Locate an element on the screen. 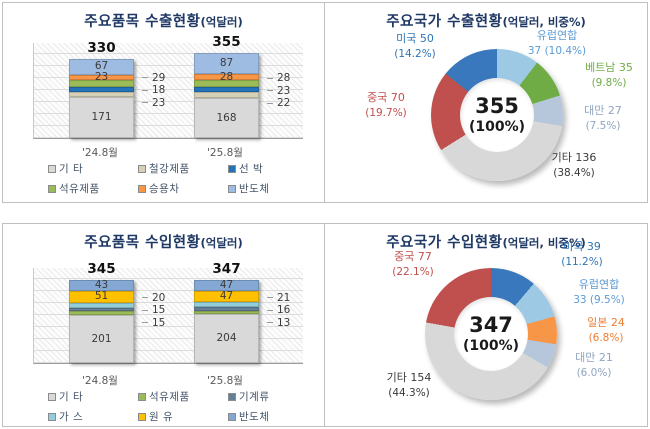 This screenshot has height=429, width=650. bar-segment: 171 is located at coordinates (101, 117).